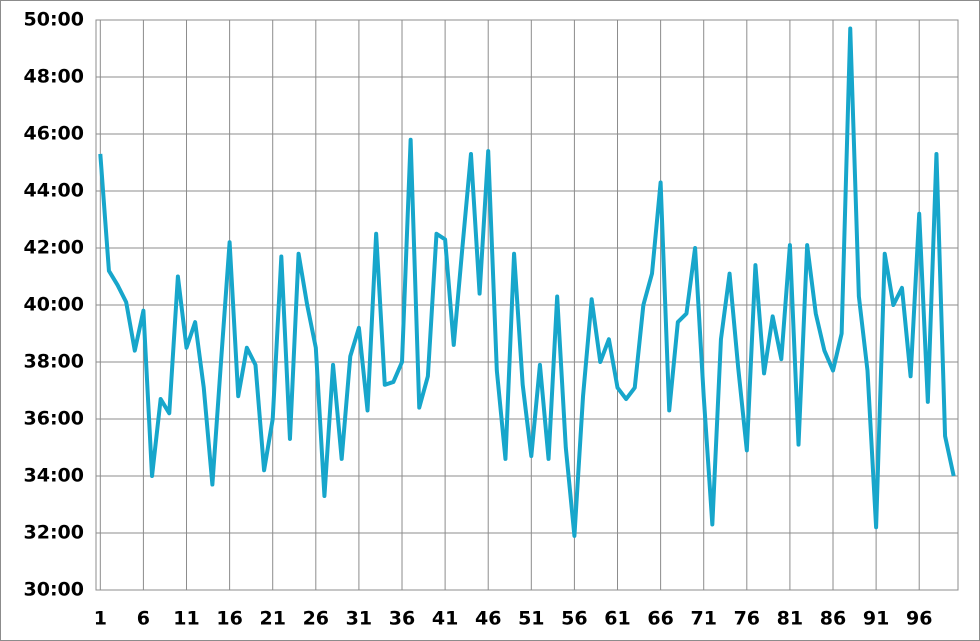 Image resolution: width=980 pixels, height=641 pixels. I want to click on y-tick-label: 46:00, so click(54, 134).